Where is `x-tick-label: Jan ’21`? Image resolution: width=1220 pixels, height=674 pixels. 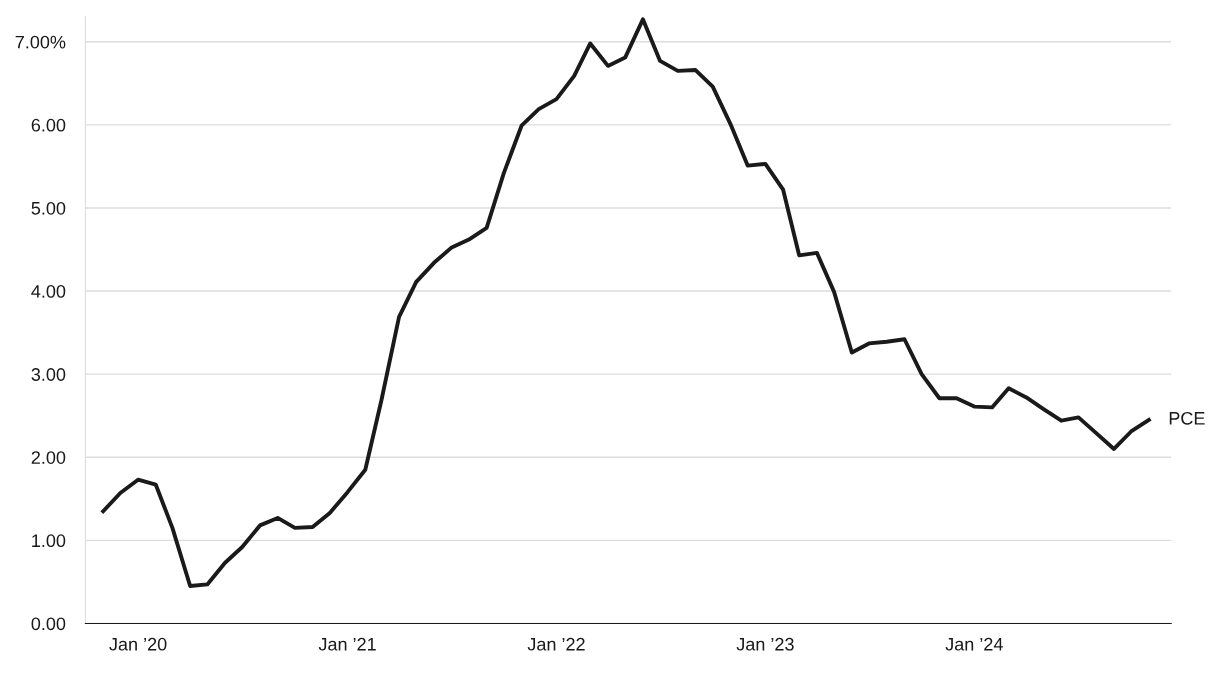 x-tick-label: Jan ’21 is located at coordinates (347, 644).